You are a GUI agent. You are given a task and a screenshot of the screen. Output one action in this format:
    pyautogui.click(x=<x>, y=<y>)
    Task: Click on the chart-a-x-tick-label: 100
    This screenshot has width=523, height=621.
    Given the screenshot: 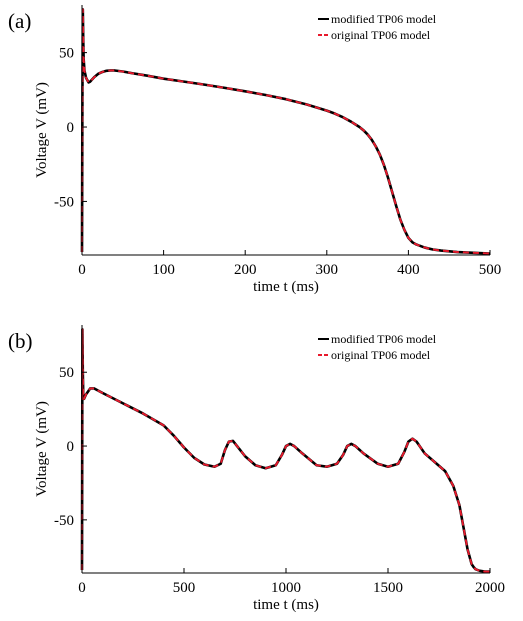 What is the action you would take?
    pyautogui.click(x=163, y=270)
    